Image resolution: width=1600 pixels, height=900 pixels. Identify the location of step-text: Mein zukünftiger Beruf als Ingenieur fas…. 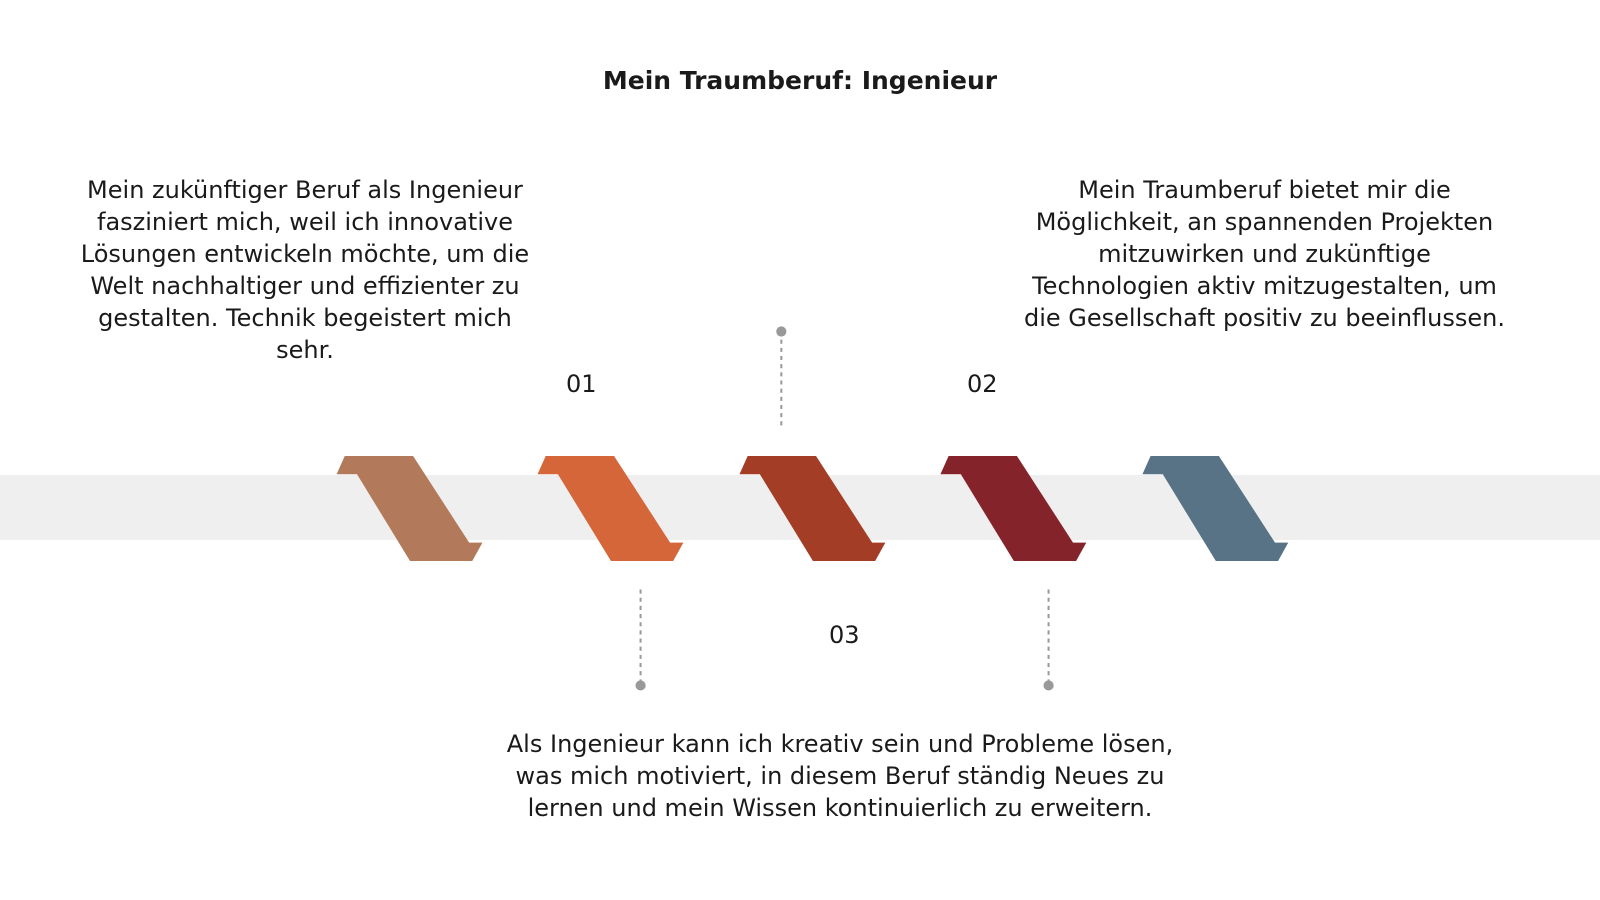
(305, 270).